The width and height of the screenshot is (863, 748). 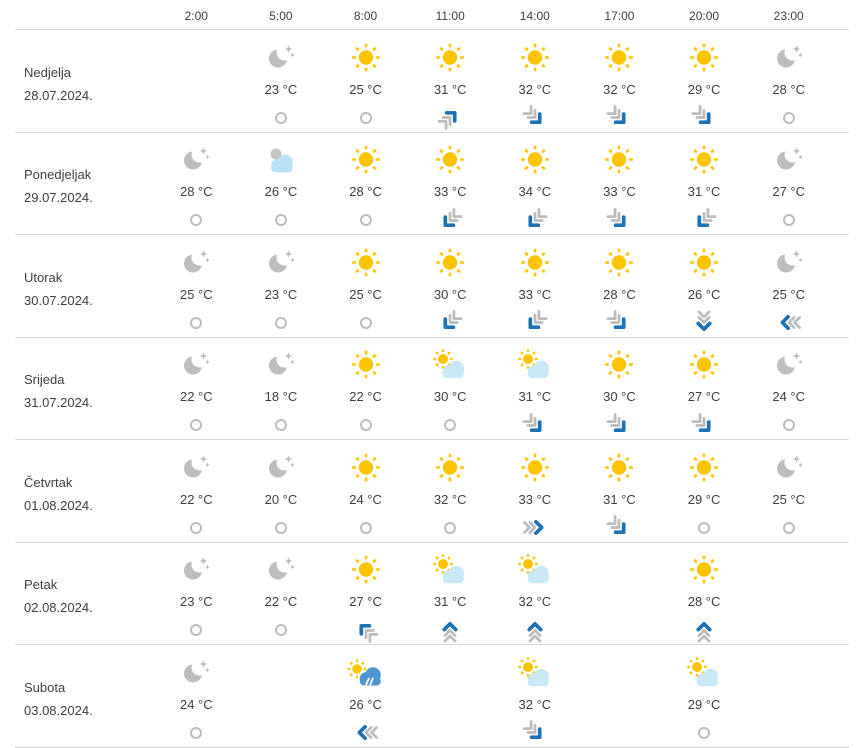 What do you see at coordinates (789, 192) in the screenshot?
I see `temperature-value: 27 °C` at bounding box center [789, 192].